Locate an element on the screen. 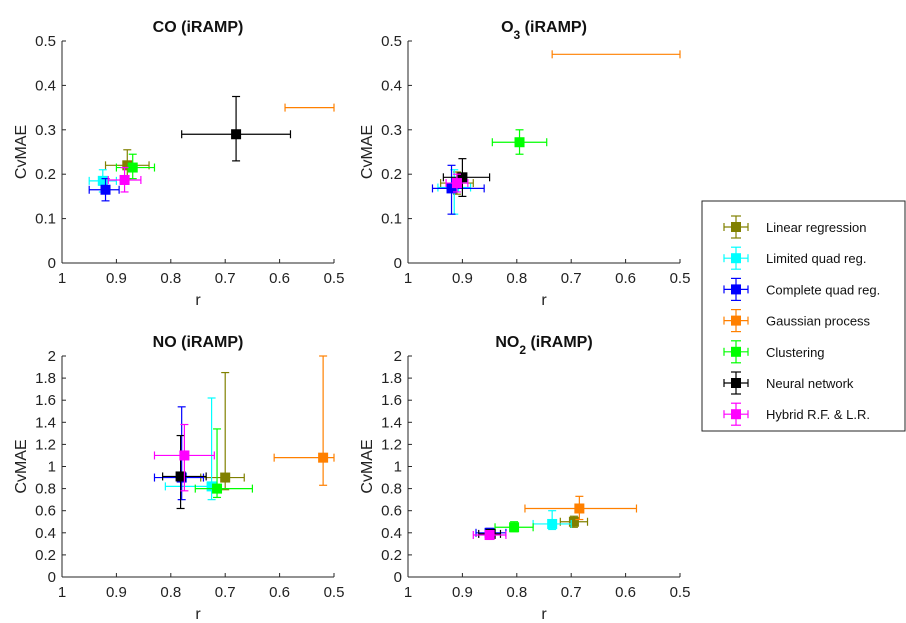  legend-label: Linear regression is located at coordinates (816, 227).